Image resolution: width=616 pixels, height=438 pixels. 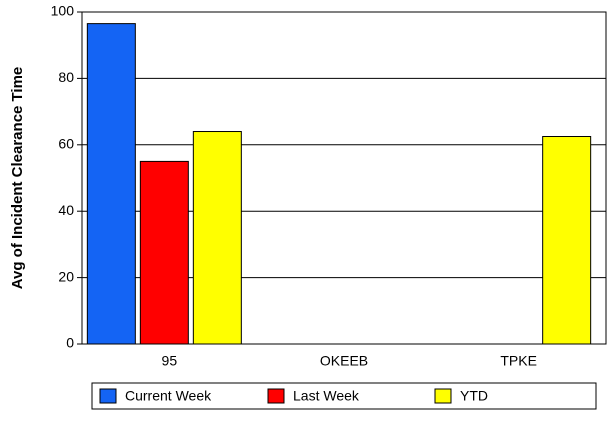 What do you see at coordinates (66, 210) in the screenshot?
I see `y-tick-label: 40` at bounding box center [66, 210].